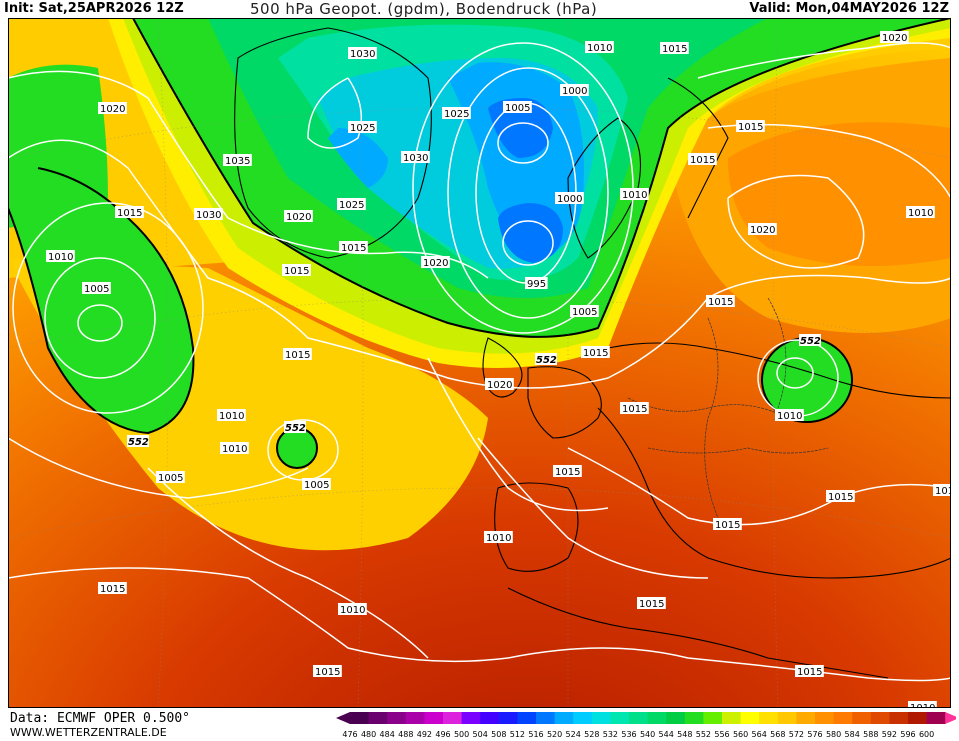 The height and width of the screenshot is (741, 959). What do you see at coordinates (424, 9) in the screenshot?
I see `map-title: 500 hPa Geopot. (gpdm), Bodendruck (hPa)` at bounding box center [424, 9].